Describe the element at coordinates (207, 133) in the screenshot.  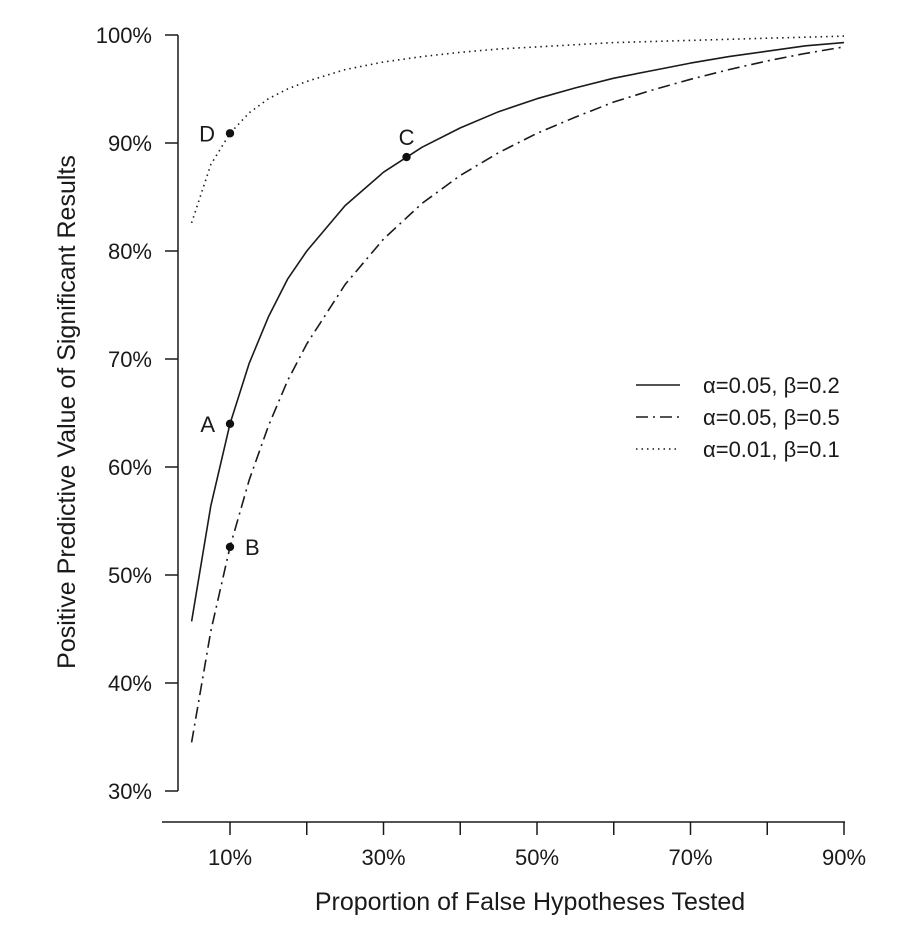
I see `point-label-d: D` at that location.